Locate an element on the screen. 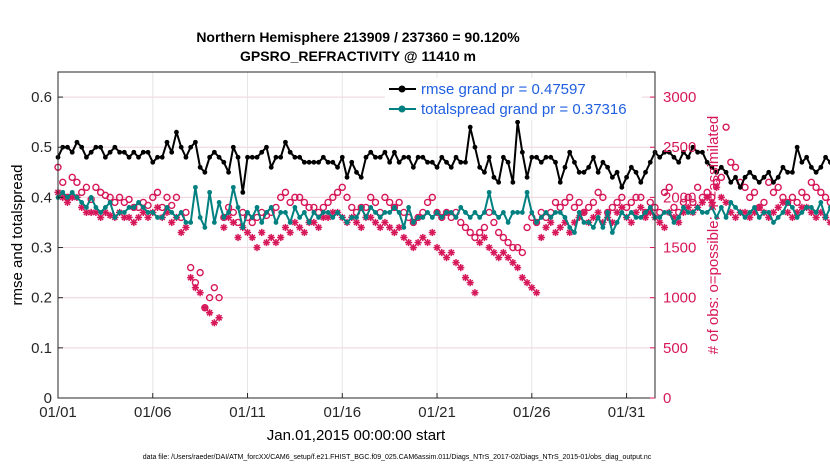 This screenshot has height=470, width=830. x-tick-label: 01/26 is located at coordinates (532, 412).